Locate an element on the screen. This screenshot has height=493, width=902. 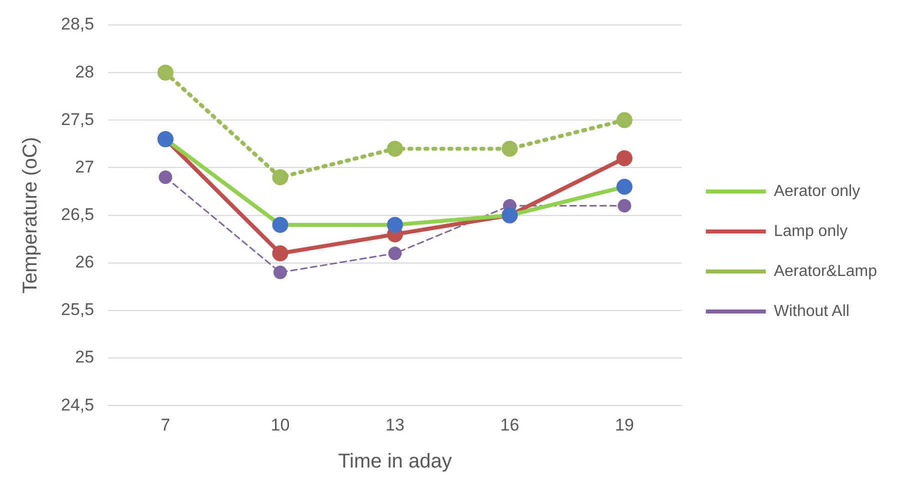
legend-label: Aerator only is located at coordinates (817, 191).